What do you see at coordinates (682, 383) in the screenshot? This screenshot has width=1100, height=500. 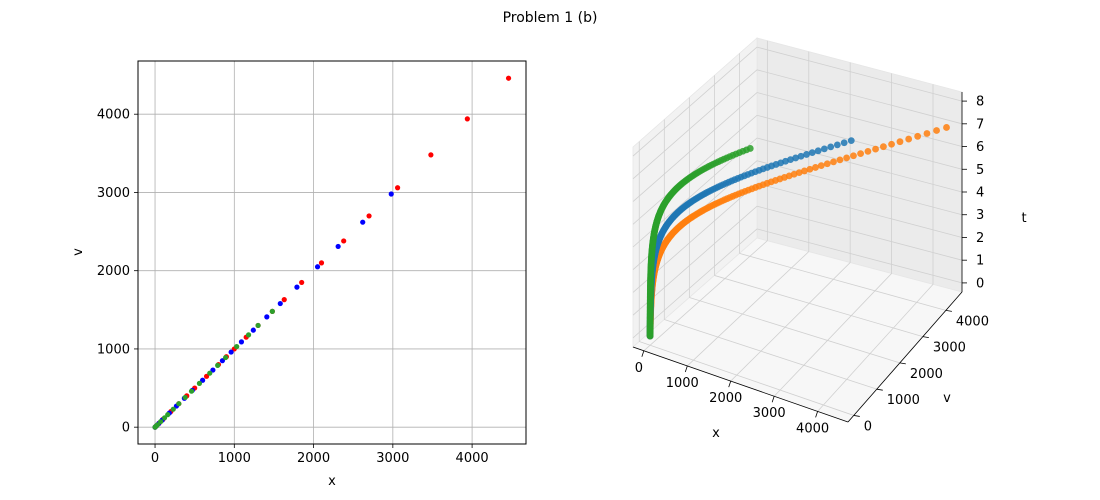 I see `tick-label-x-3d: 1000` at bounding box center [682, 383].